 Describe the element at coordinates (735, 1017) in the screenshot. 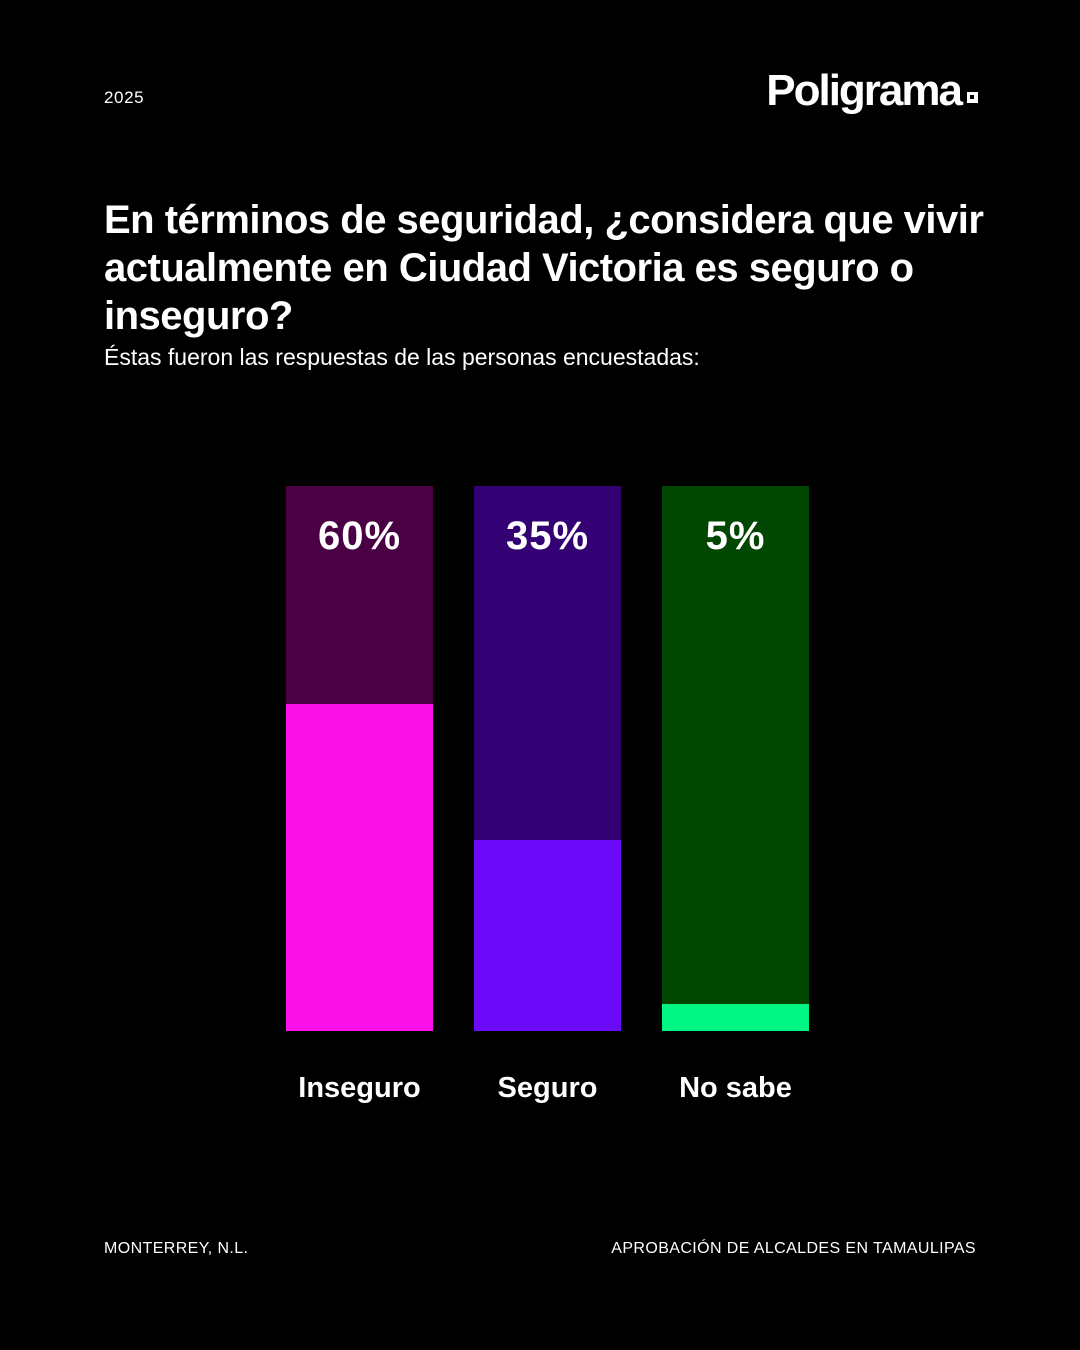

I see `bar-fill-no-sabe` at that location.